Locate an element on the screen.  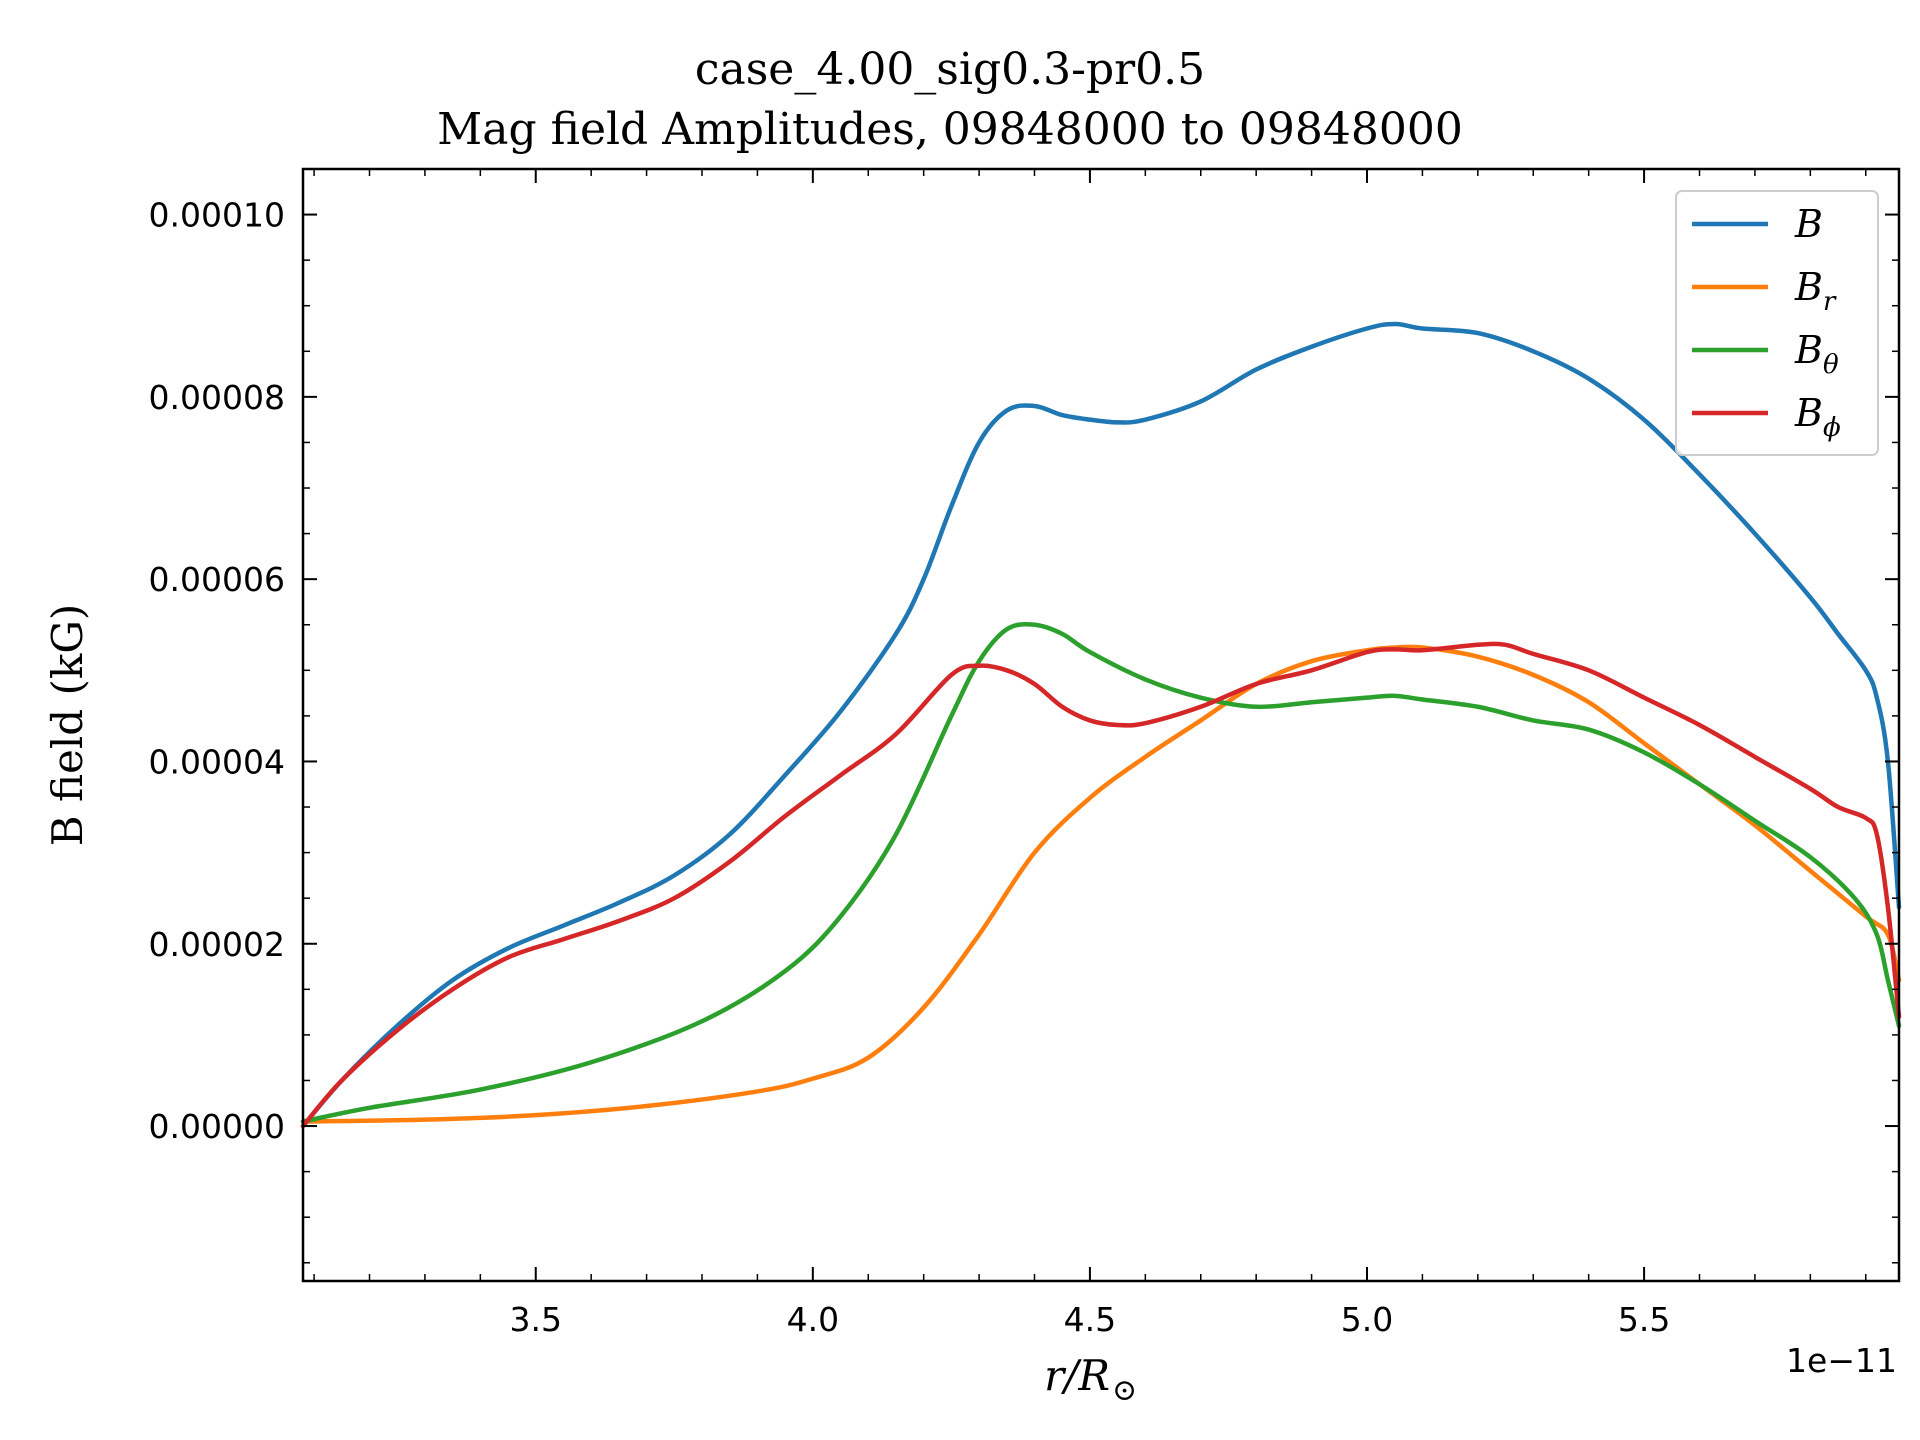
legend-box is located at coordinates (1777, 323).